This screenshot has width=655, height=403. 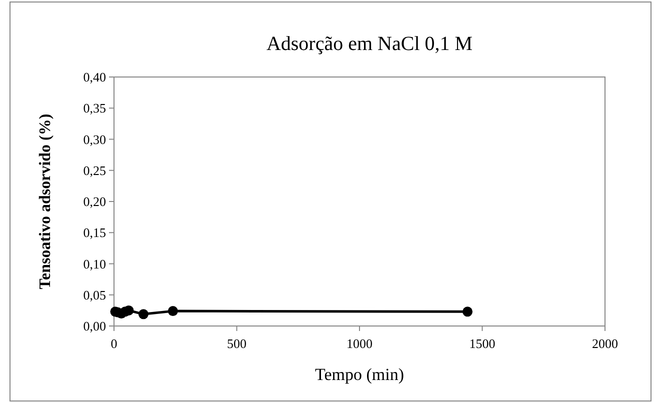 I want to click on y-tick-label: 0,05, so click(x=94, y=294).